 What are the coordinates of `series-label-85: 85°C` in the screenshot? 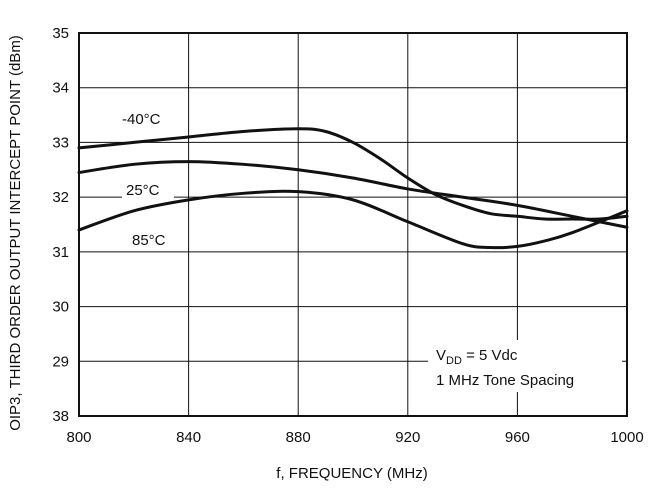 It's located at (149, 240).